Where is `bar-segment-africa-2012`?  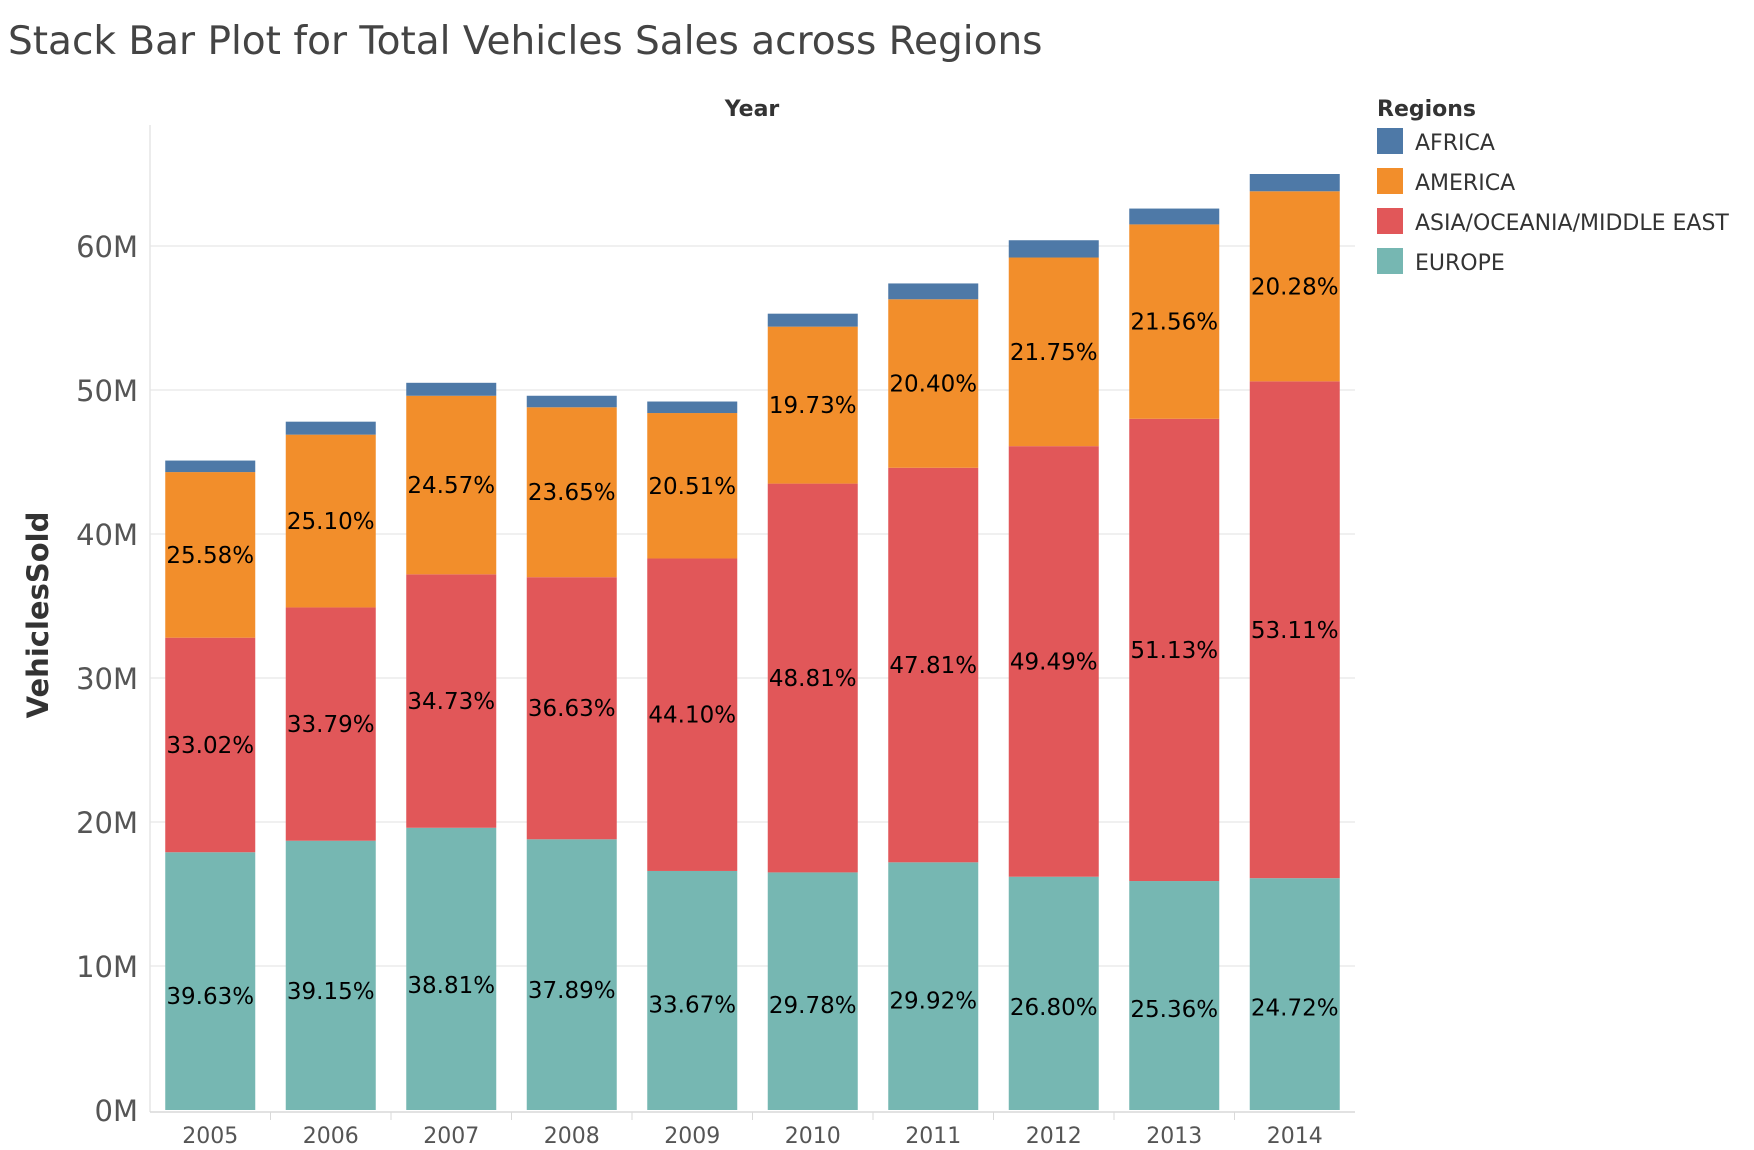
bar-segment-africa-2012 is located at coordinates (1053, 249).